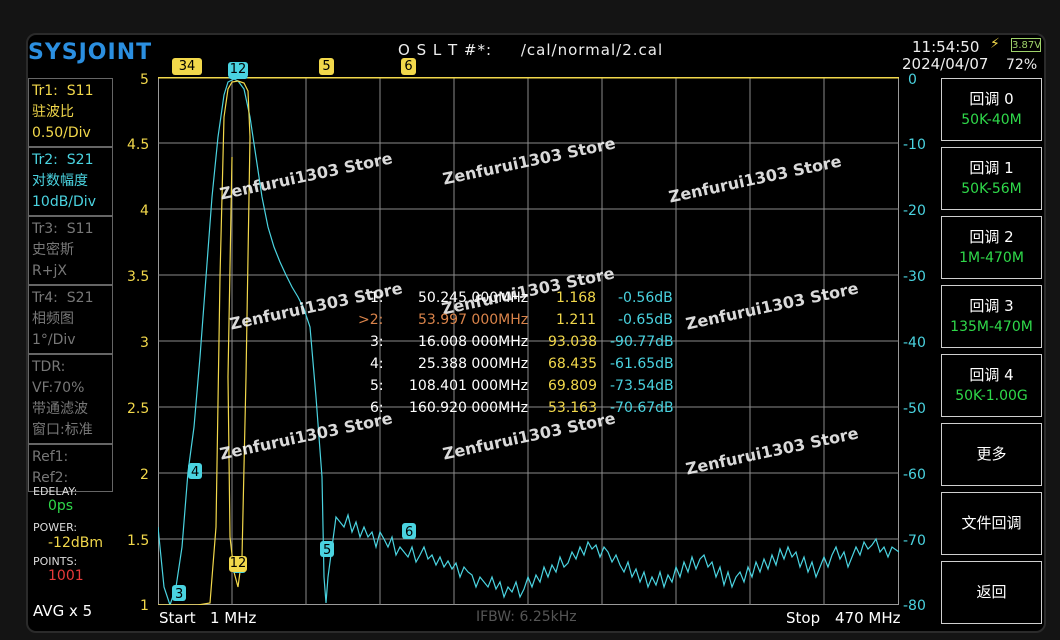  Describe the element at coordinates (991, 237) in the screenshot. I see `menu-label: 回调 2` at that location.